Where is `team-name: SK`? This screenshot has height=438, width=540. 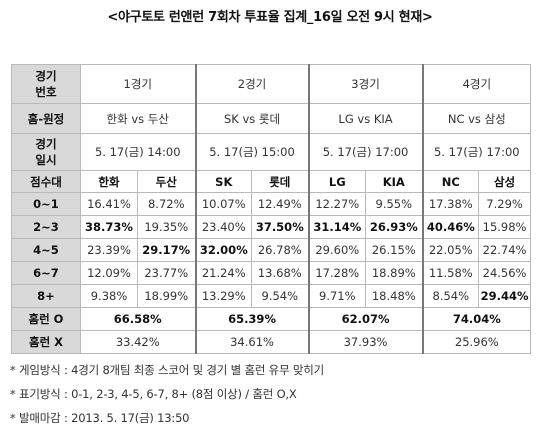 team-name: SK is located at coordinates (223, 181).